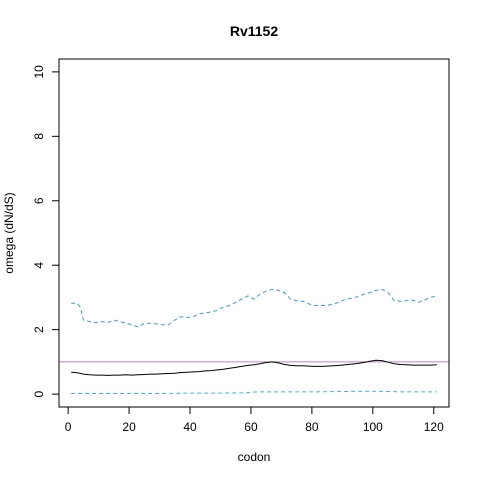 The height and width of the screenshot is (480, 480). I want to click on x-tick-label: 100, so click(373, 427).